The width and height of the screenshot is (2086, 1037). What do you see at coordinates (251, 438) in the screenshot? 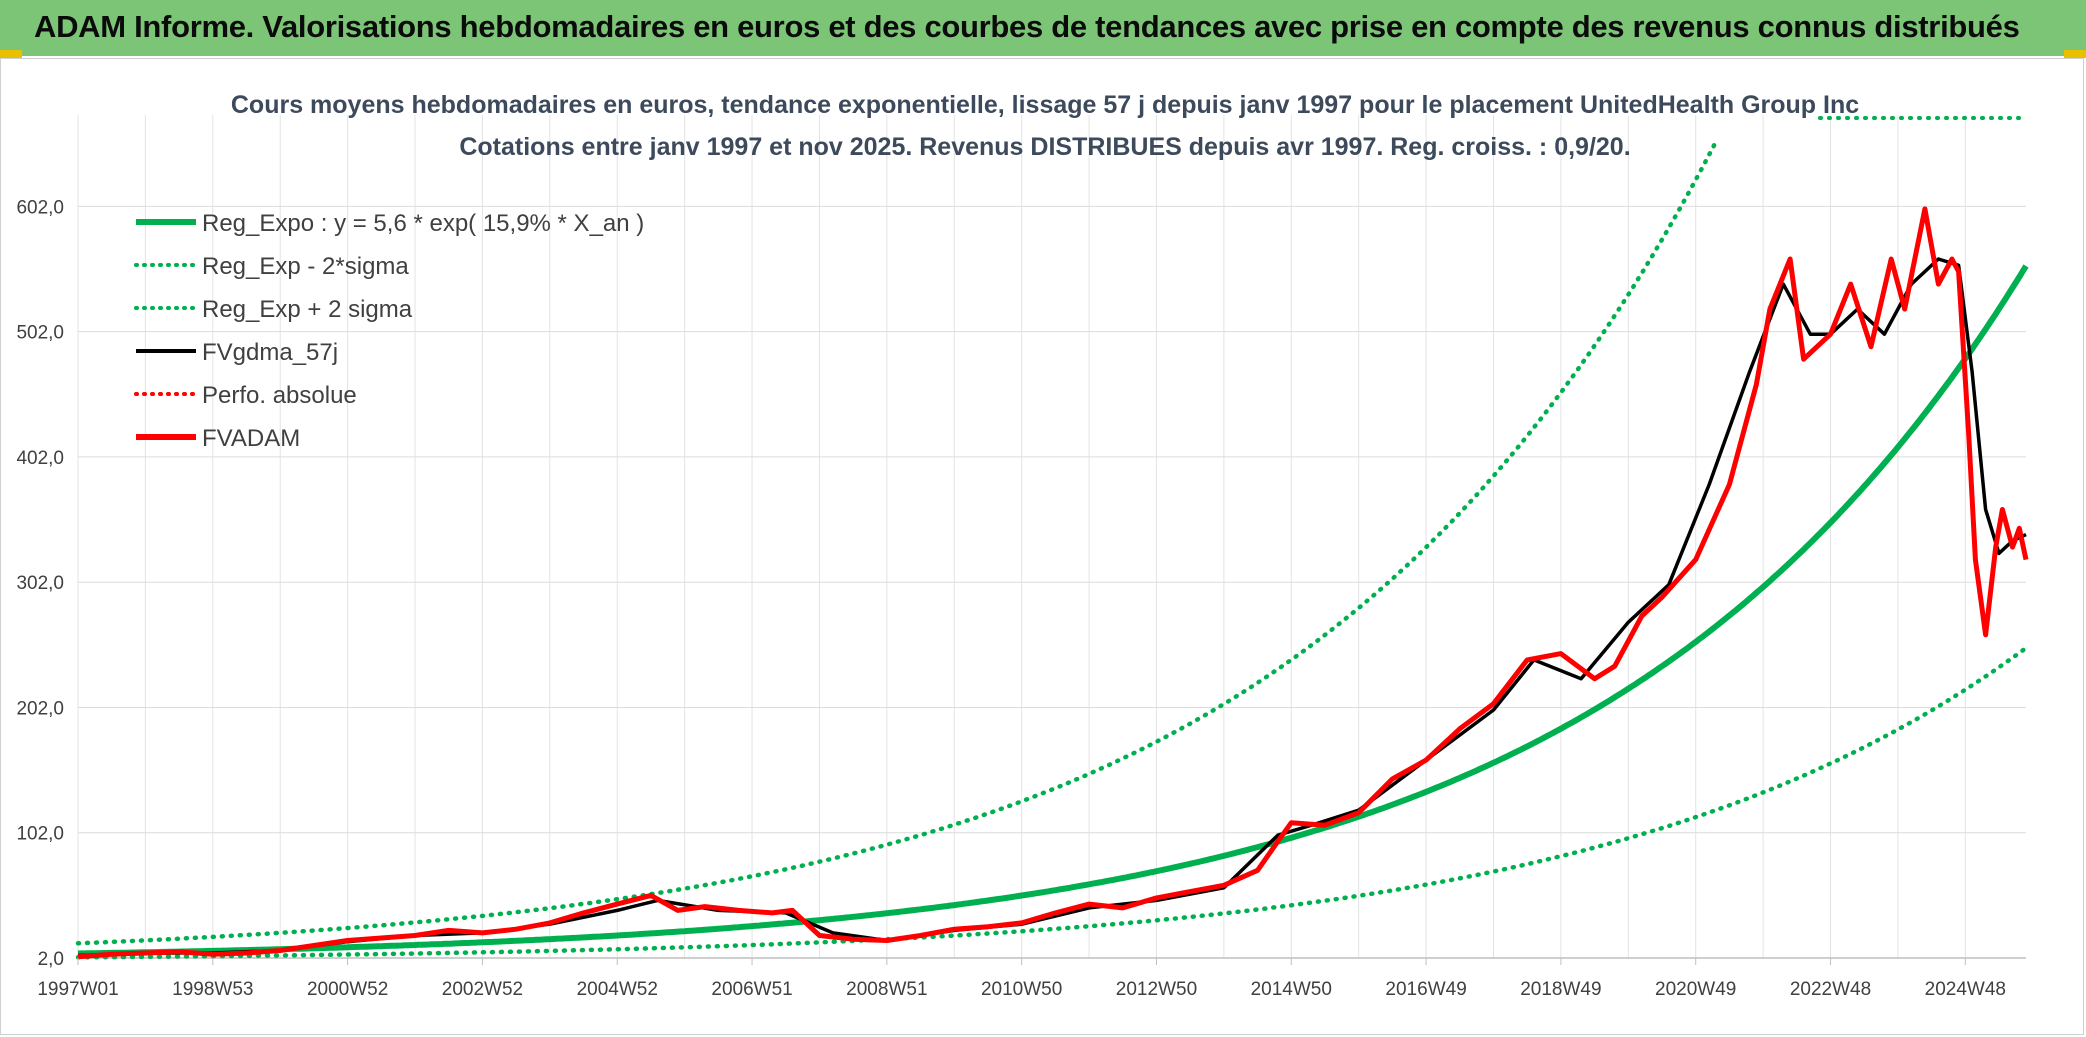
I see `legend-label: FVADAM` at bounding box center [251, 438].